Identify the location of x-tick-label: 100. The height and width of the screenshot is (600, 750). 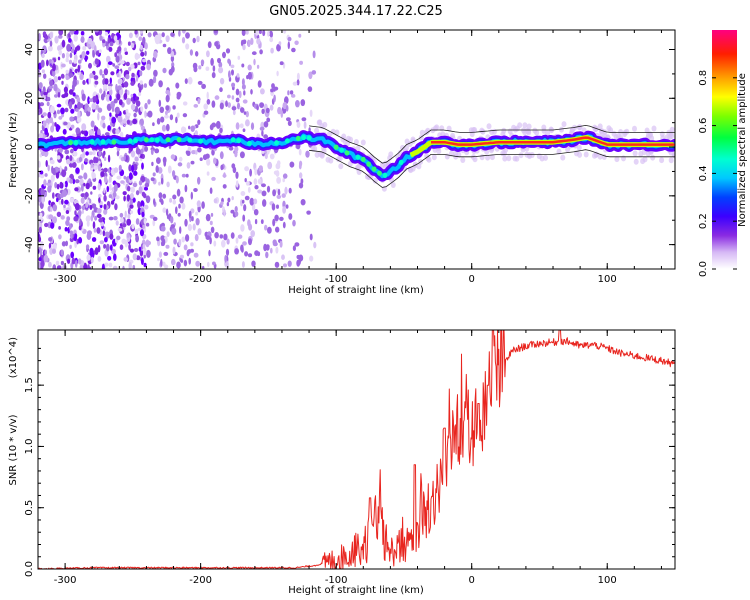
(607, 279).